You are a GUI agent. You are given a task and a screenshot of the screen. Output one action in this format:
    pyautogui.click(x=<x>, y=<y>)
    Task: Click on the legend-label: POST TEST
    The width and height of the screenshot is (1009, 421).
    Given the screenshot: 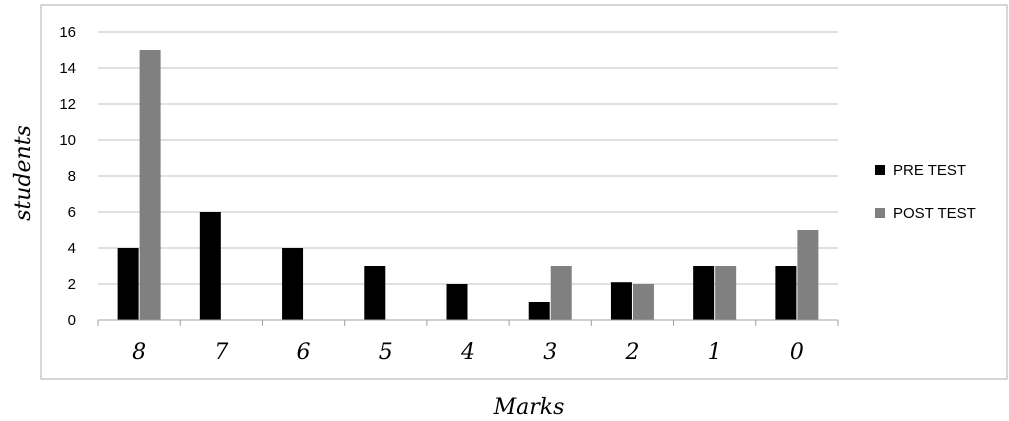 What is the action you would take?
    pyautogui.click(x=934, y=213)
    